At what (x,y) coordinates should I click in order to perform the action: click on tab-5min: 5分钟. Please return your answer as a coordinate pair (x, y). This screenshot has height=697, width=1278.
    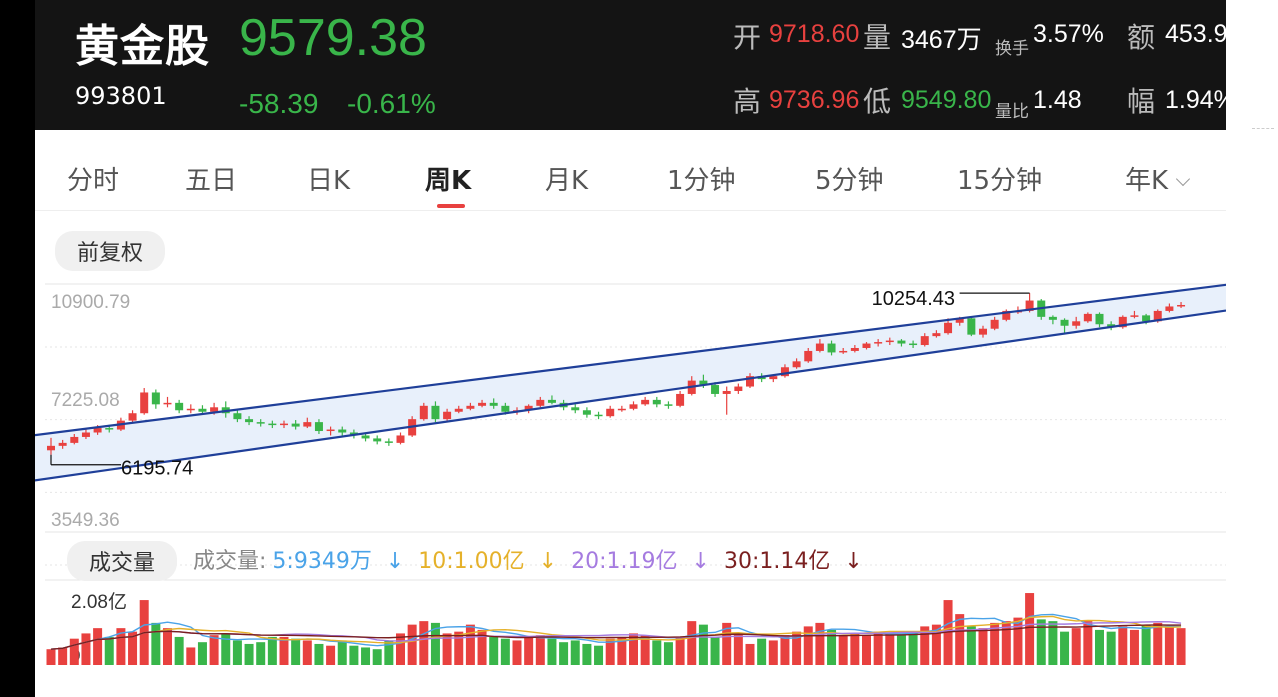
    Looking at the image, I should click on (849, 181).